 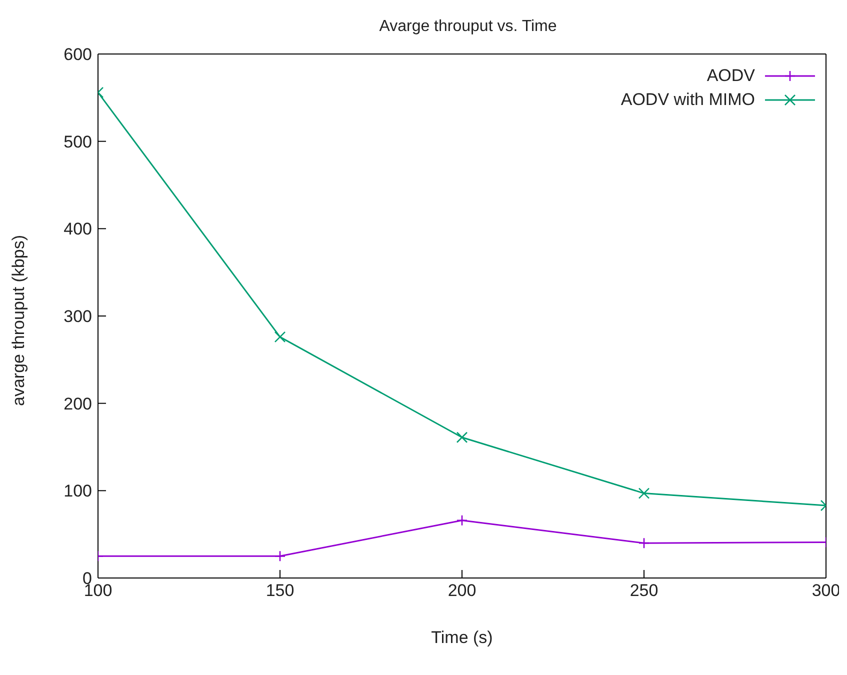 I want to click on y-axis-title: avarge throuput (kbps), so click(x=18, y=320).